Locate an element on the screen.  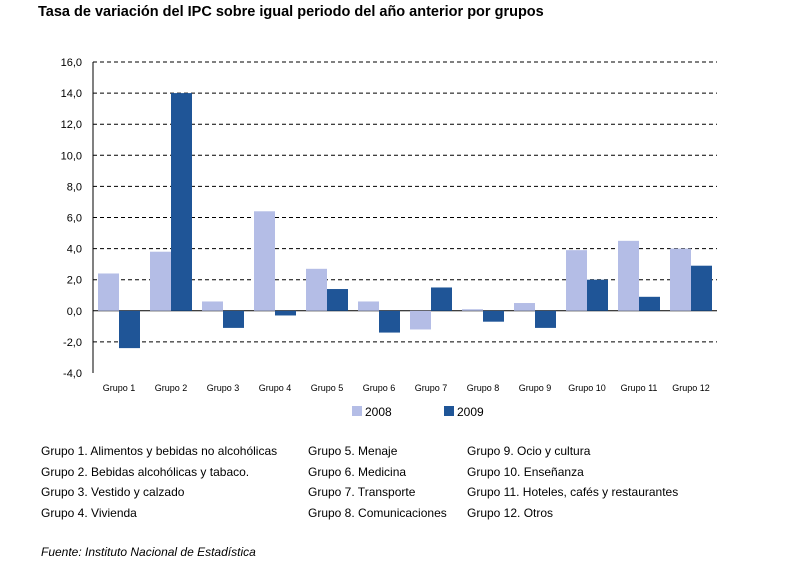
x-tick-label: Grupo 3 is located at coordinates (223, 388).